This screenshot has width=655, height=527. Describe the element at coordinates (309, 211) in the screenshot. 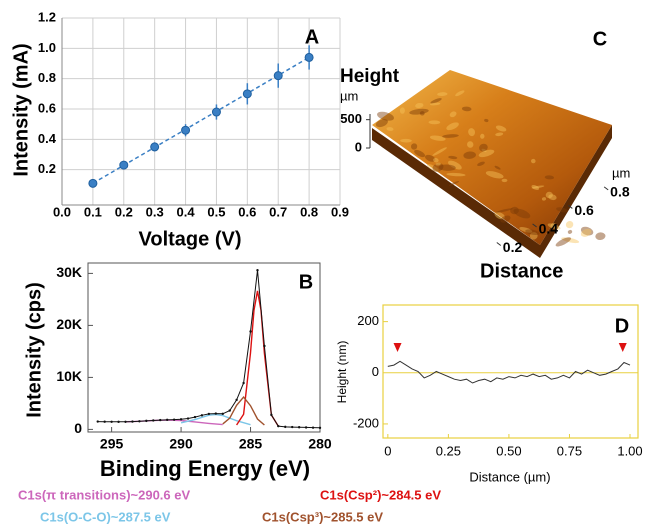

I see `x-tick-label: 0.8` at that location.